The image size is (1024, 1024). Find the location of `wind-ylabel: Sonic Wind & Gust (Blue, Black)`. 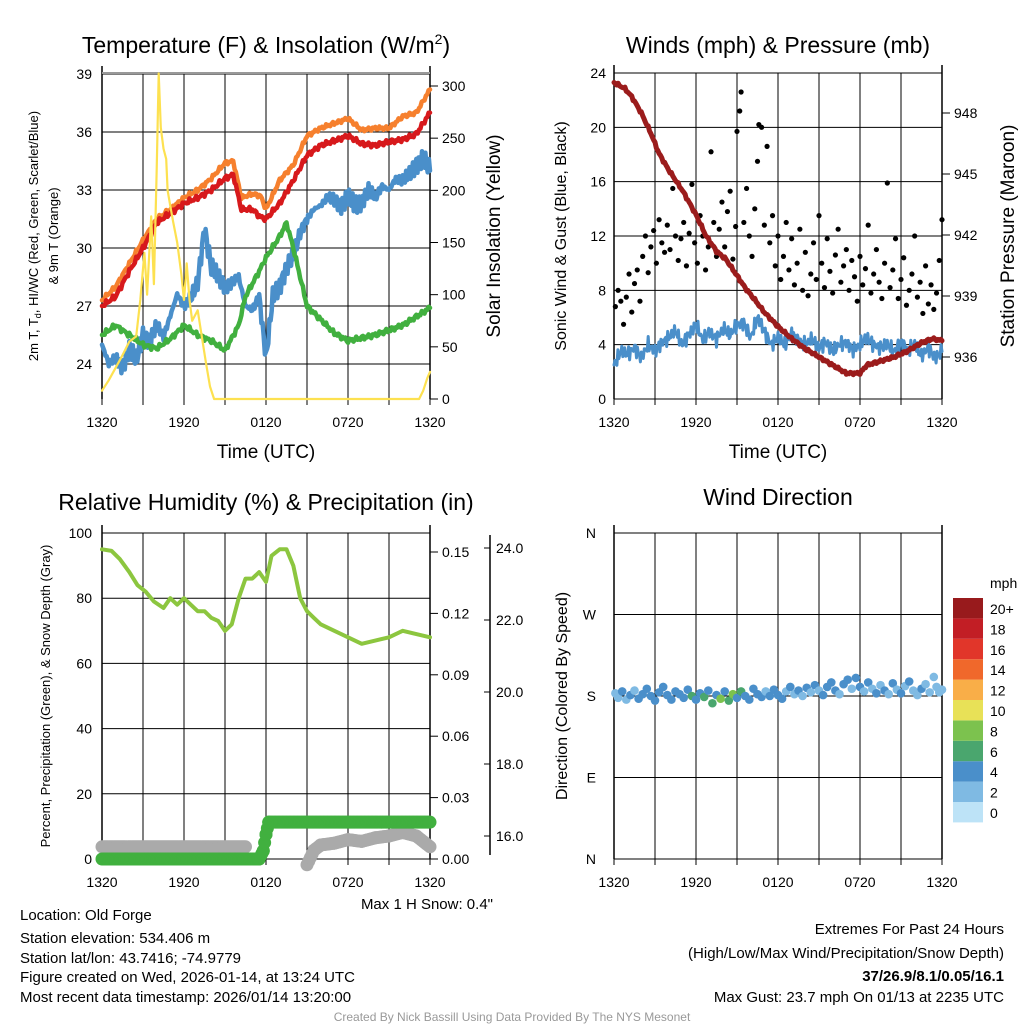

wind-ylabel: Sonic Wind & Gust (Blue, Black) is located at coordinates (561, 235).